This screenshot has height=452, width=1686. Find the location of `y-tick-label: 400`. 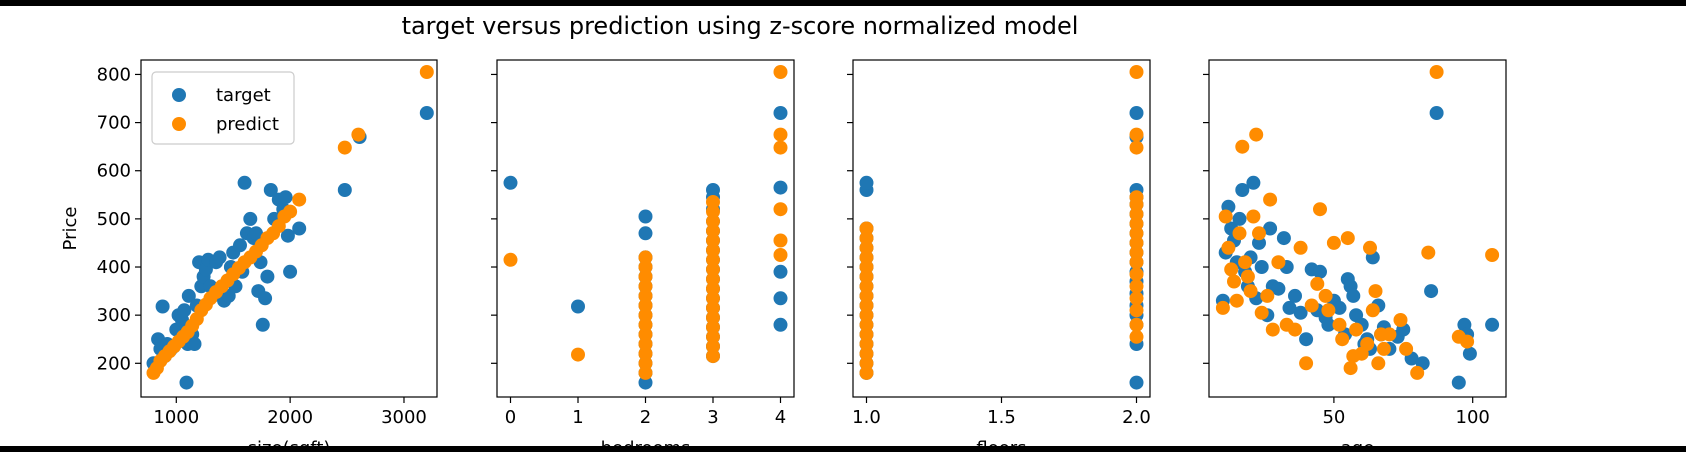

y-tick-label: 400 is located at coordinates (114, 267).